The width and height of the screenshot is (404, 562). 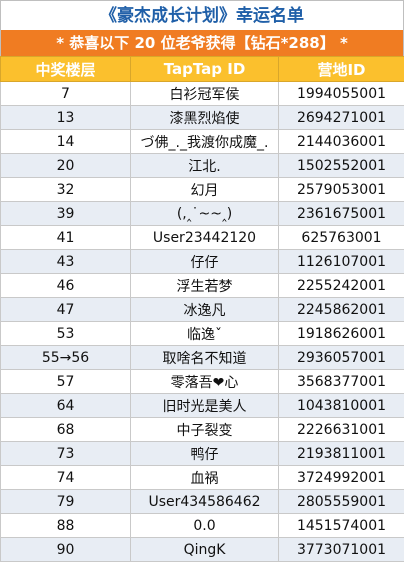 I want to click on cell-camp-id: 2245862001, so click(x=341, y=310).